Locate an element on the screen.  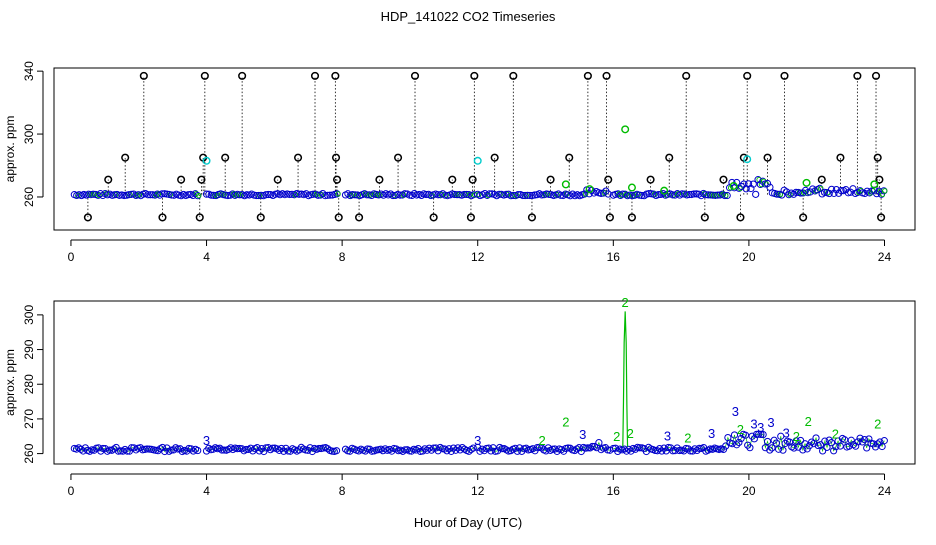
x-tick-label: 24 is located at coordinates (885, 491).